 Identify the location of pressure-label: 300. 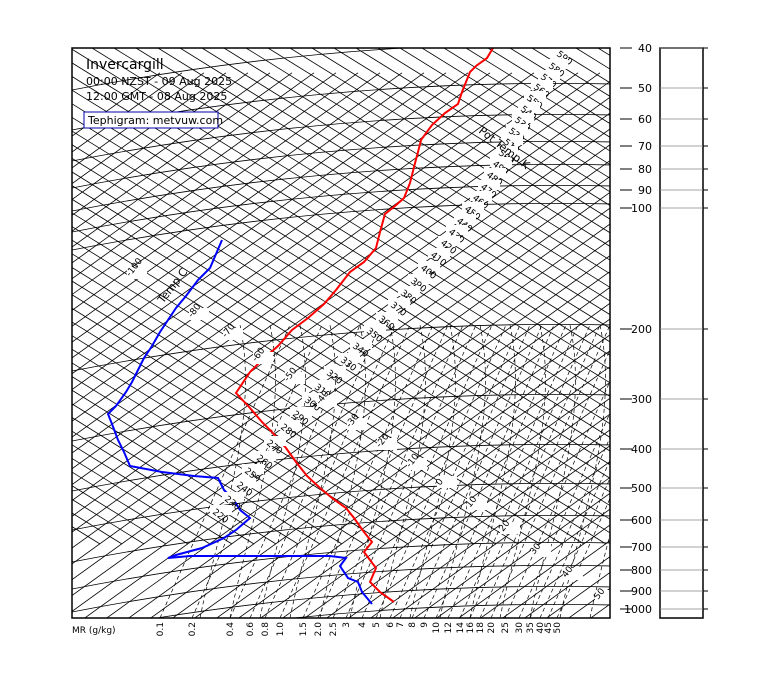
(641, 399).